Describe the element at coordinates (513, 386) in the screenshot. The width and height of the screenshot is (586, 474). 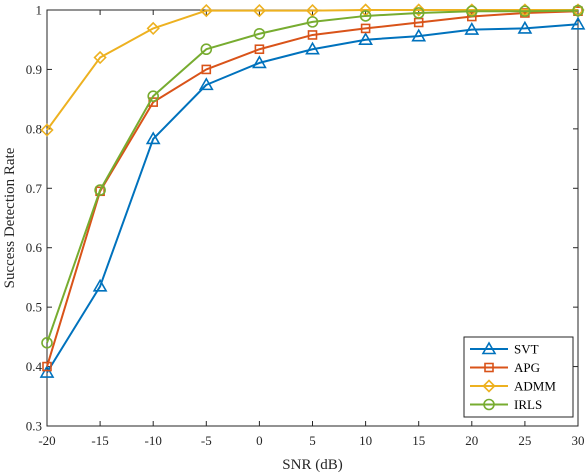
I see `legend-item-admm: ADMM` at that location.